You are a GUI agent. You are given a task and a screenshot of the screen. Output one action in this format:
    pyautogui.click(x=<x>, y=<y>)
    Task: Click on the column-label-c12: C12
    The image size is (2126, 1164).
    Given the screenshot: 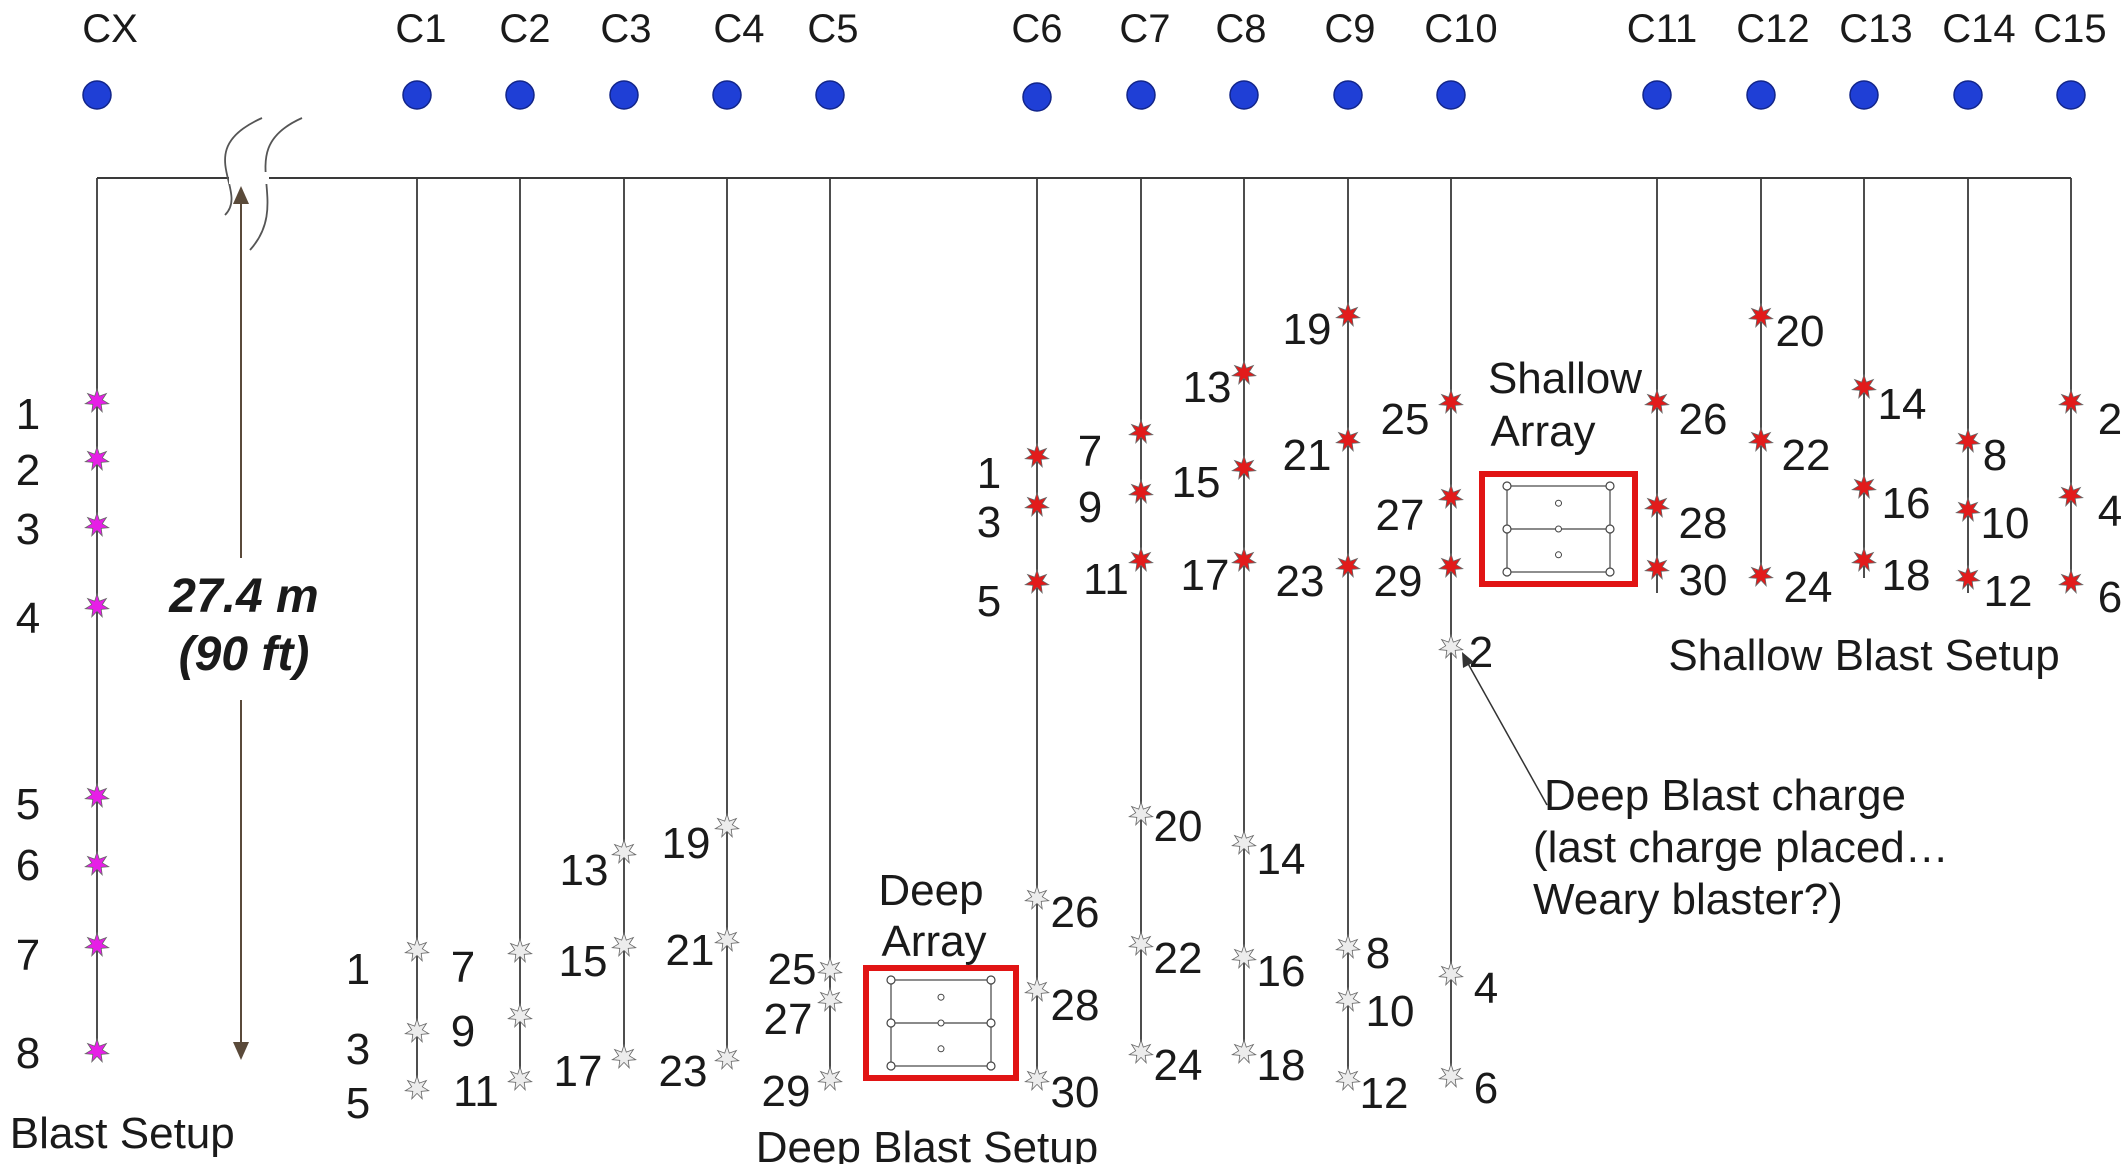 What is the action you would take?
    pyautogui.click(x=1772, y=29)
    